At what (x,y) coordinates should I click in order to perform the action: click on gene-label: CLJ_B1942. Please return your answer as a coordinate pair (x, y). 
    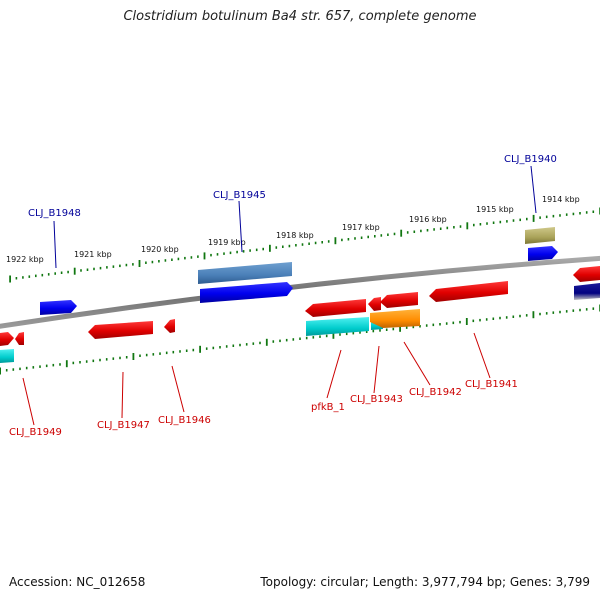
    Looking at the image, I should click on (435, 392).